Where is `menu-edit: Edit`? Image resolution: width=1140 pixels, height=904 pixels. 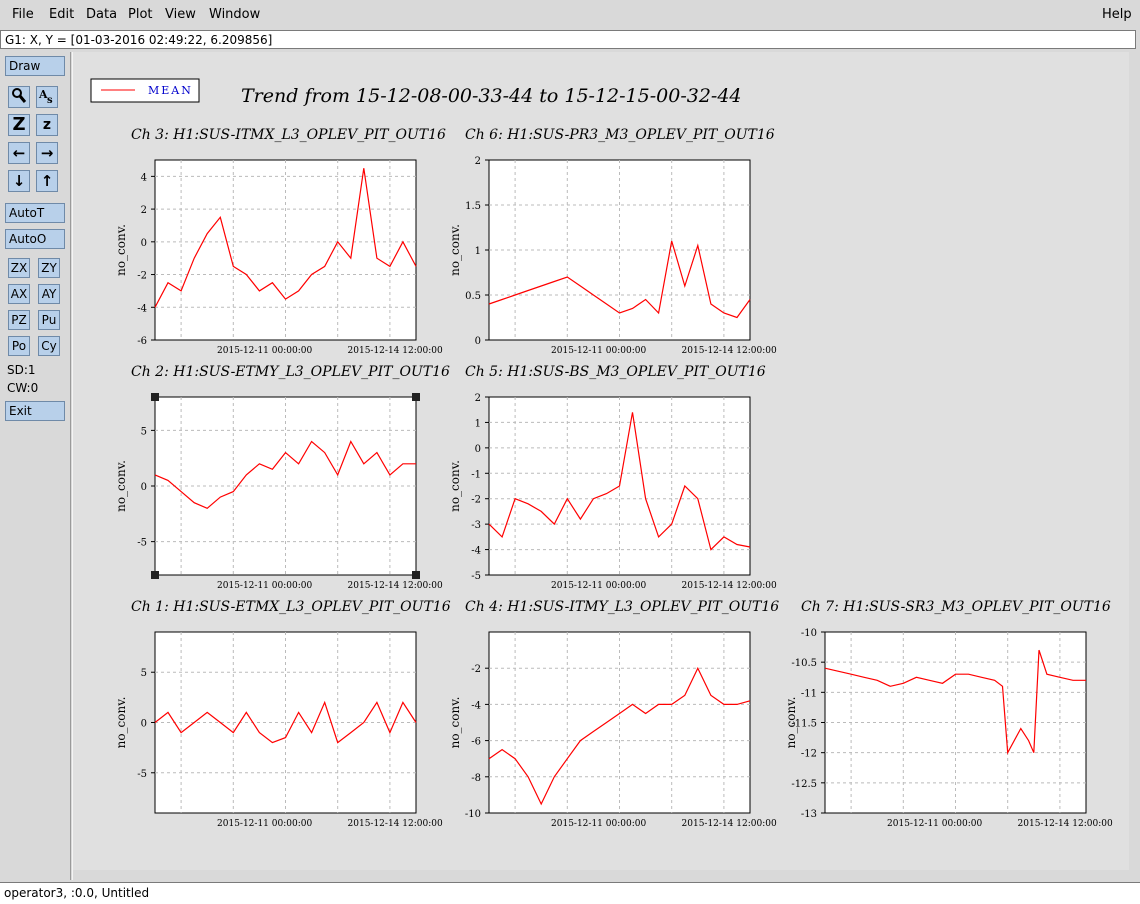 menu-edit: Edit is located at coordinates (62, 14).